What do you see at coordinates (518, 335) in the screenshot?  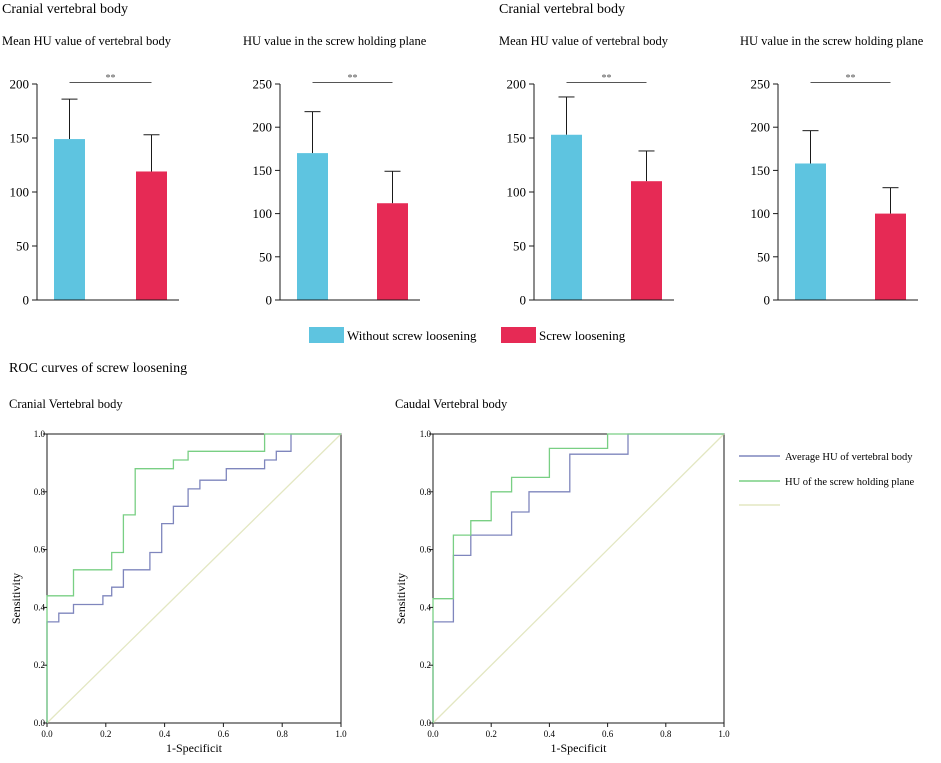 I see `legend-swatch-loosening` at bounding box center [518, 335].